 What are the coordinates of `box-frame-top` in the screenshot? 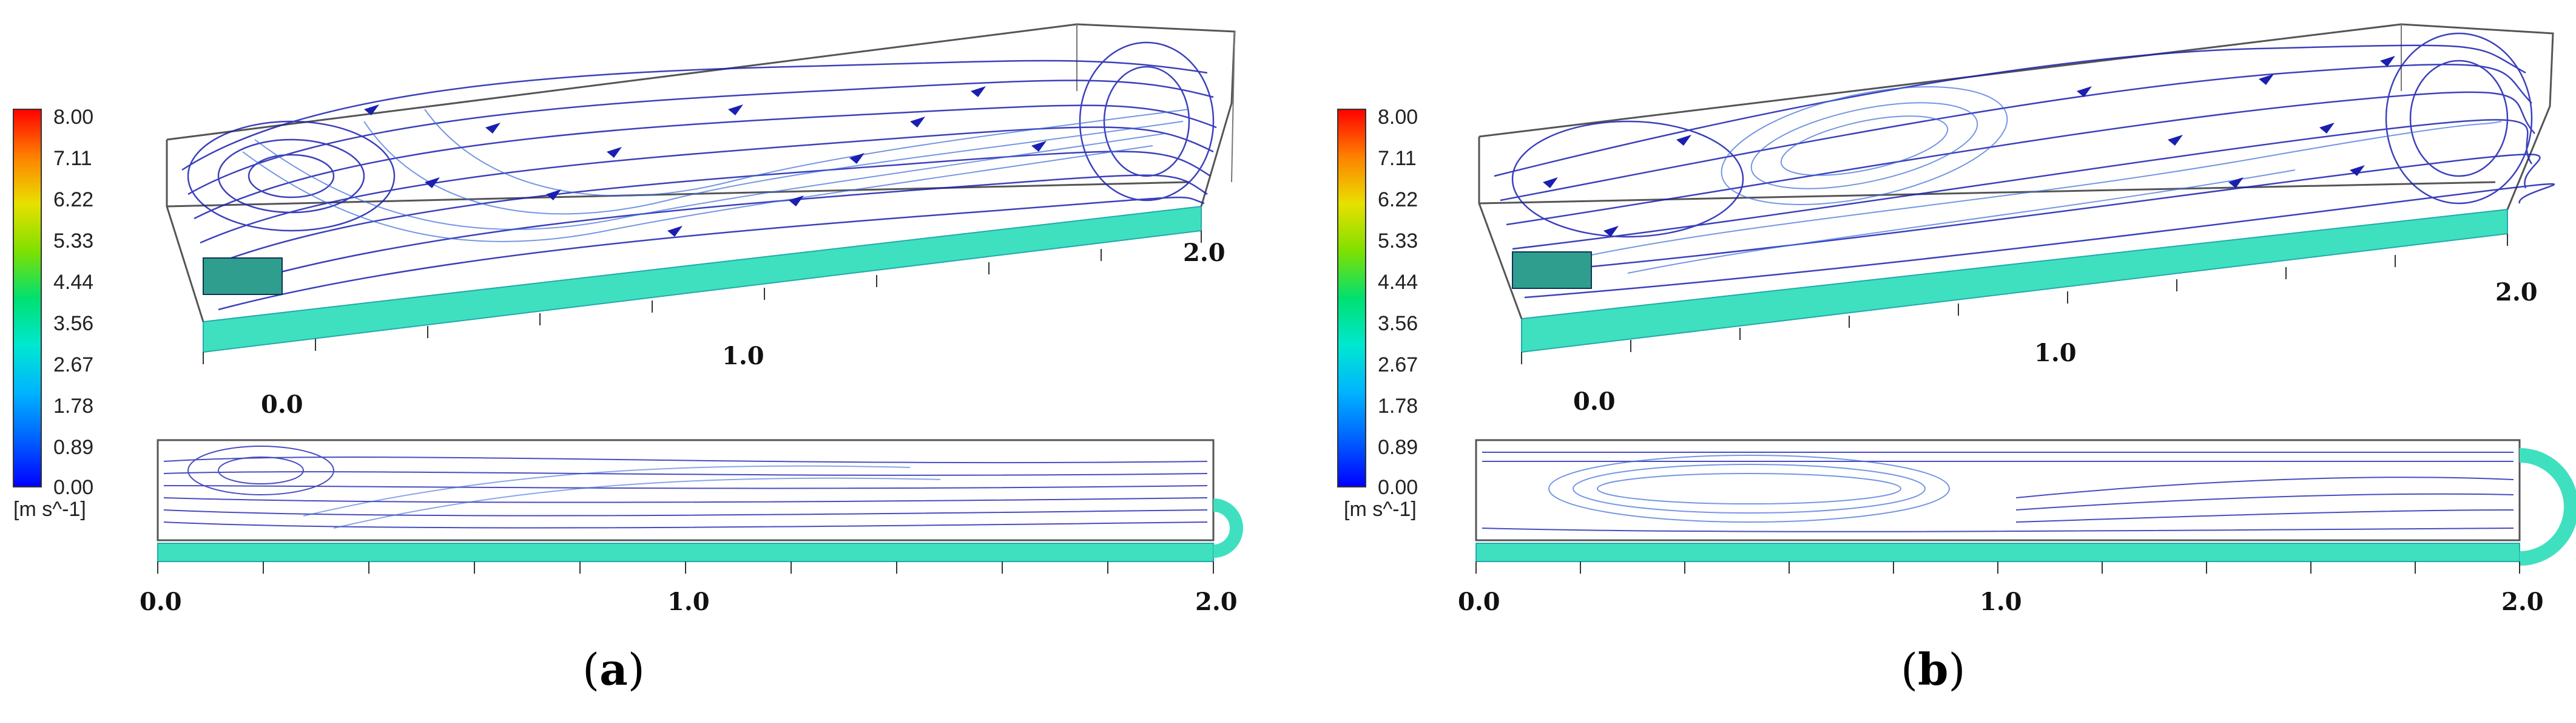 It's located at (2016, 116).